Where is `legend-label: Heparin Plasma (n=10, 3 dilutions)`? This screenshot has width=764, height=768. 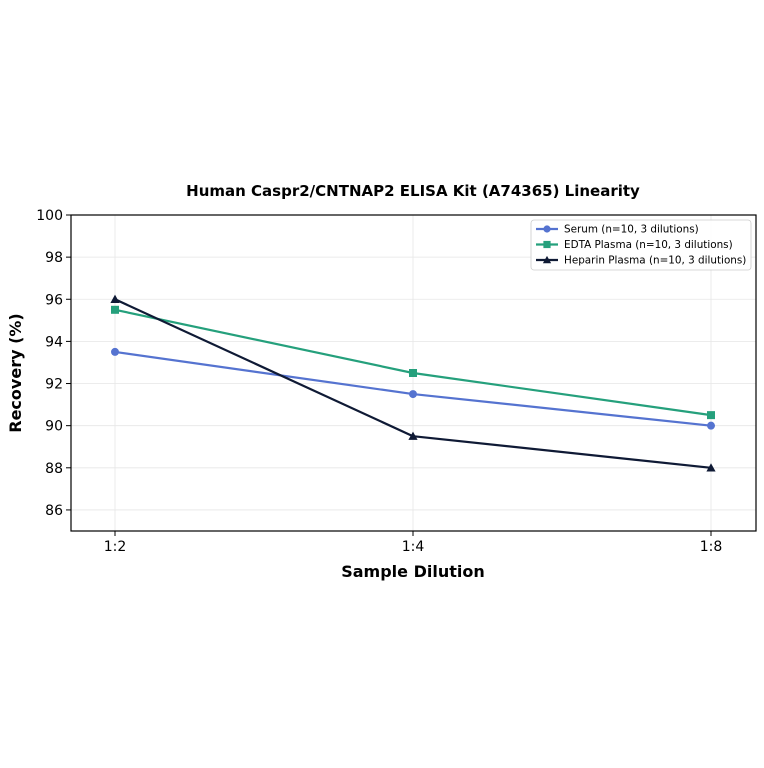 legend-label: Heparin Plasma (n=10, 3 dilutions) is located at coordinates (655, 261).